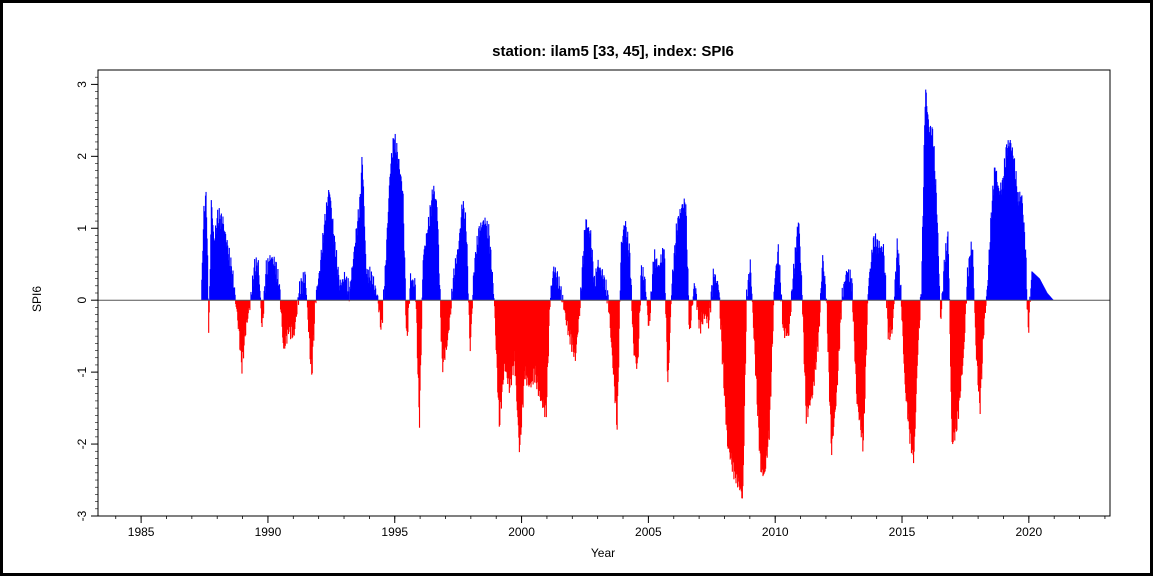 This screenshot has height=579, width=1153. Describe the element at coordinates (141, 532) in the screenshot. I see `x-tick-label: 1985` at that location.